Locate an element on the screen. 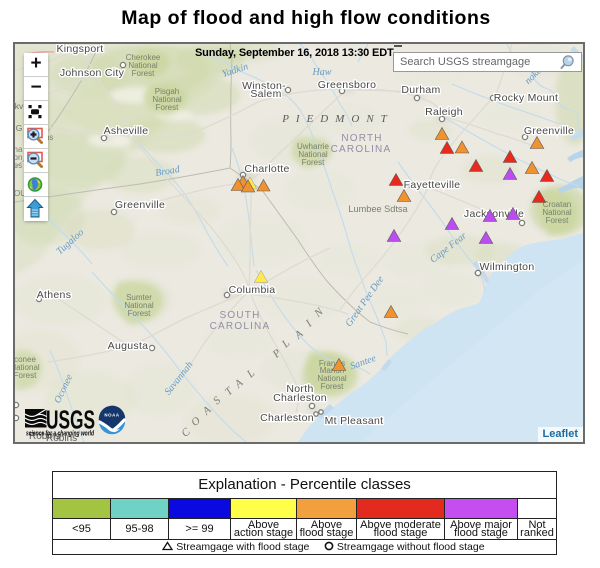  svg-text: Charlotte is located at coordinates (266, 169).